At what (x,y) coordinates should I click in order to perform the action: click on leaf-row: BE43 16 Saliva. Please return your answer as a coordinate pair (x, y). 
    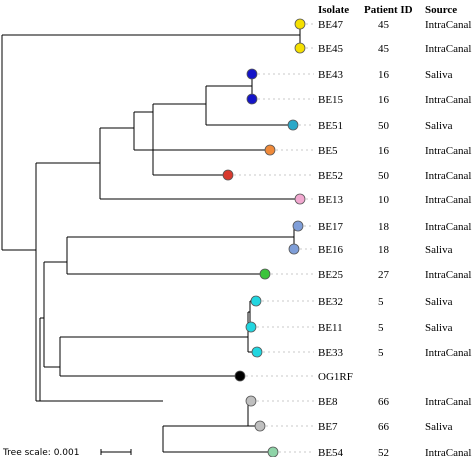
    Looking at the image, I should click on (385, 75).